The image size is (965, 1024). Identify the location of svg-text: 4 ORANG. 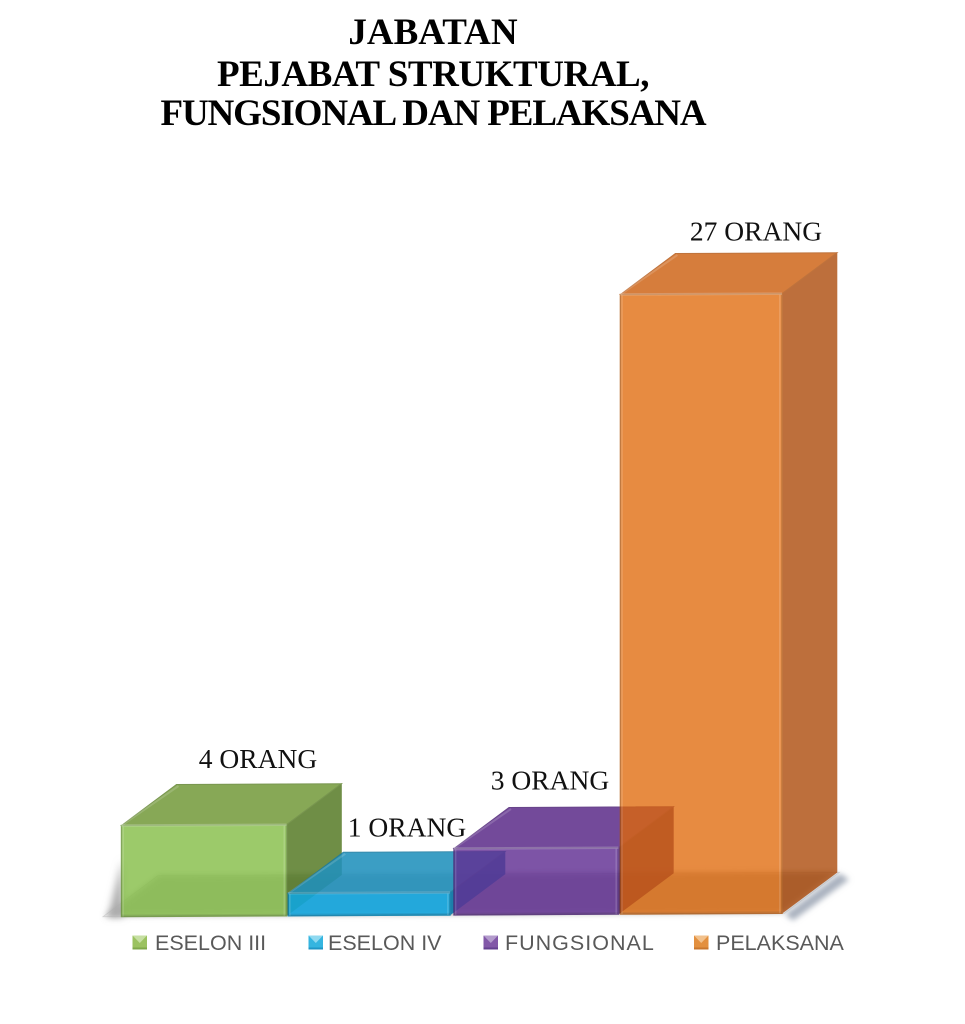
(258, 758).